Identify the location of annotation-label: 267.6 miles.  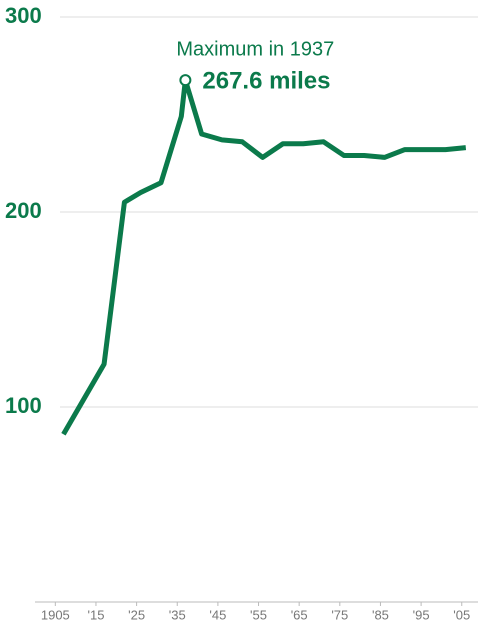
(266, 81).